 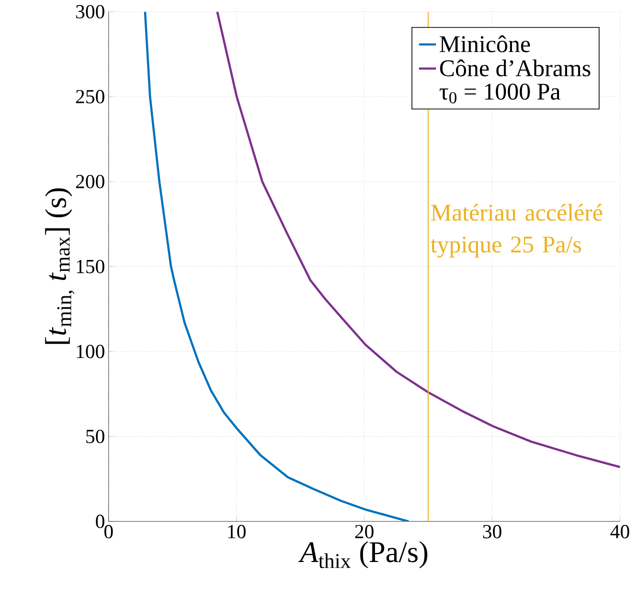 I want to click on y-tick-label: 100, so click(x=90, y=351).